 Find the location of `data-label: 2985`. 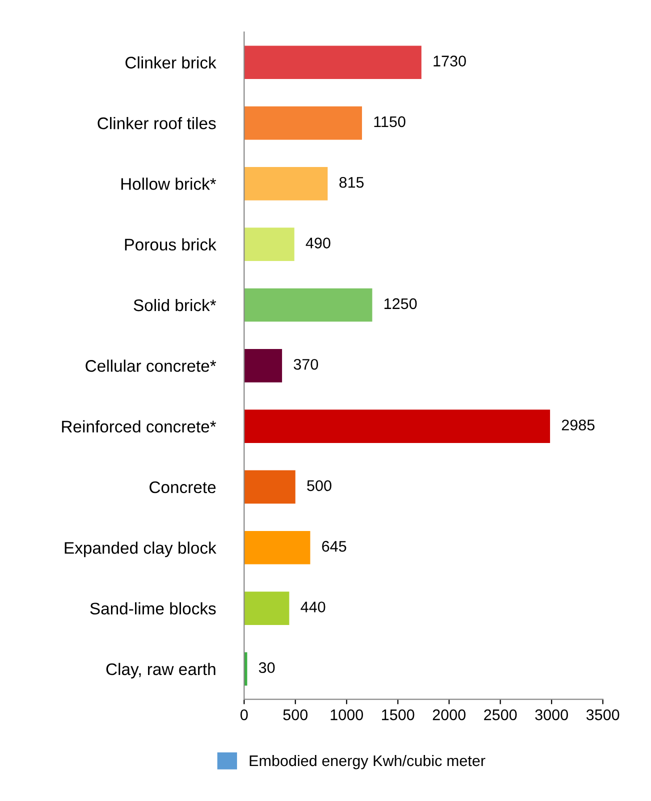

data-label: 2985 is located at coordinates (578, 425).